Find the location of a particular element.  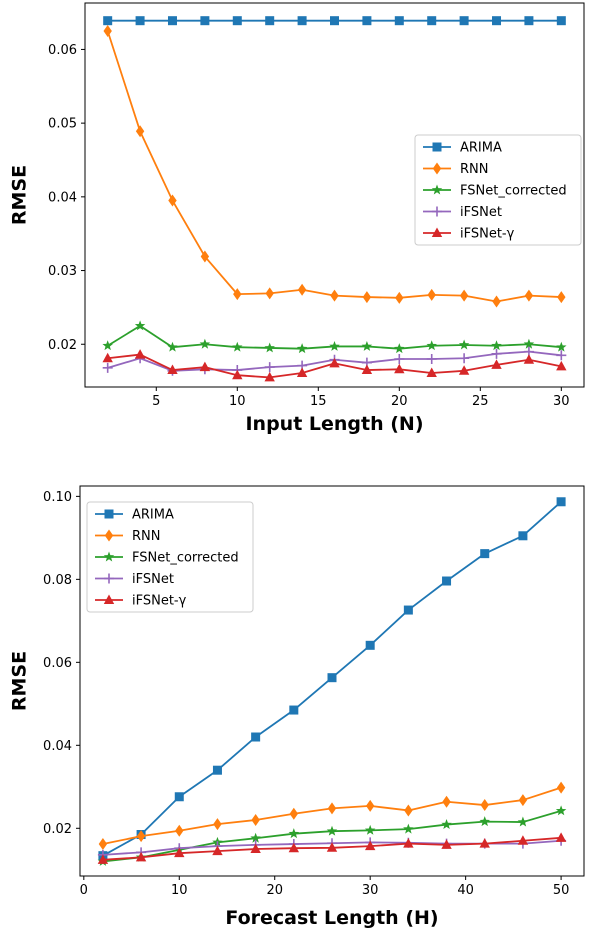

legend-label-4: iFSNet-γ is located at coordinates (487, 234).